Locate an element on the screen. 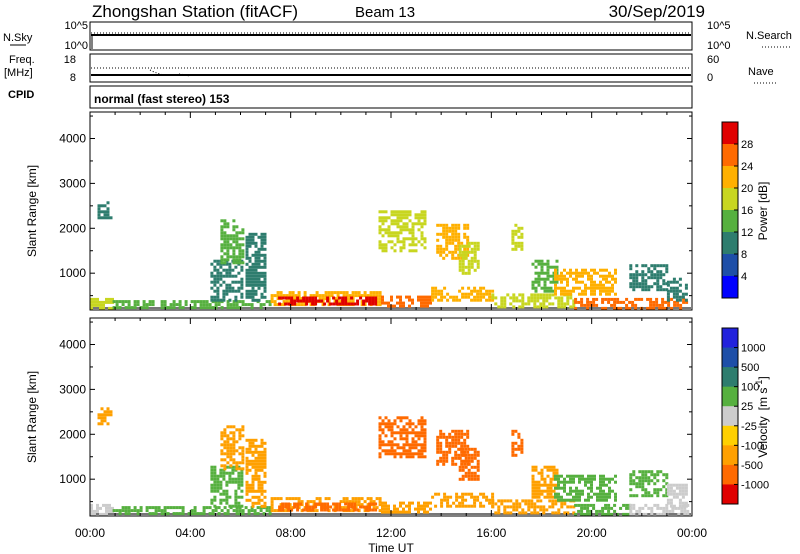  nsearch-label: N.Search is located at coordinates (769, 36).